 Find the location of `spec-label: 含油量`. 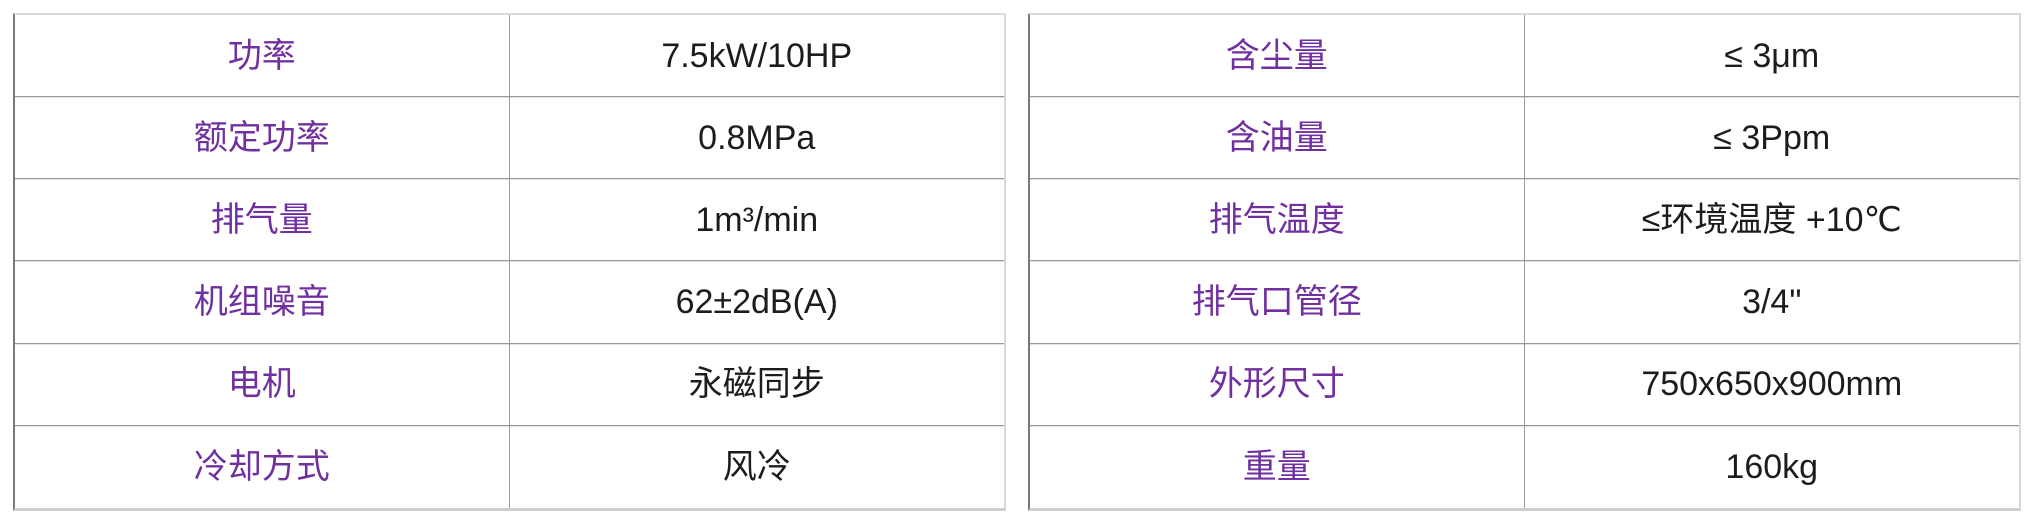

spec-label: 含油量 is located at coordinates (1277, 138).